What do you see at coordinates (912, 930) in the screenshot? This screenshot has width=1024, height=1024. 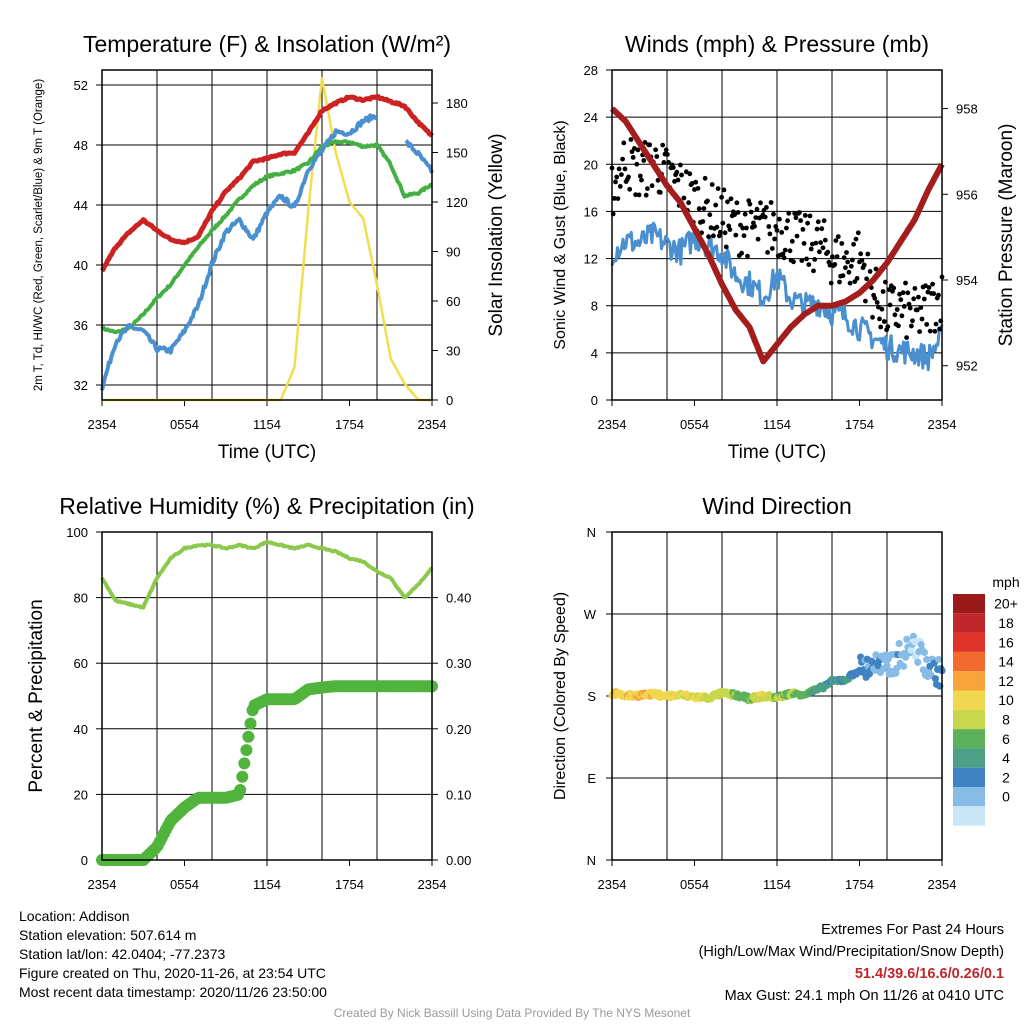 I see `extremes-title: Extremes For Past 24 Hours` at bounding box center [912, 930].